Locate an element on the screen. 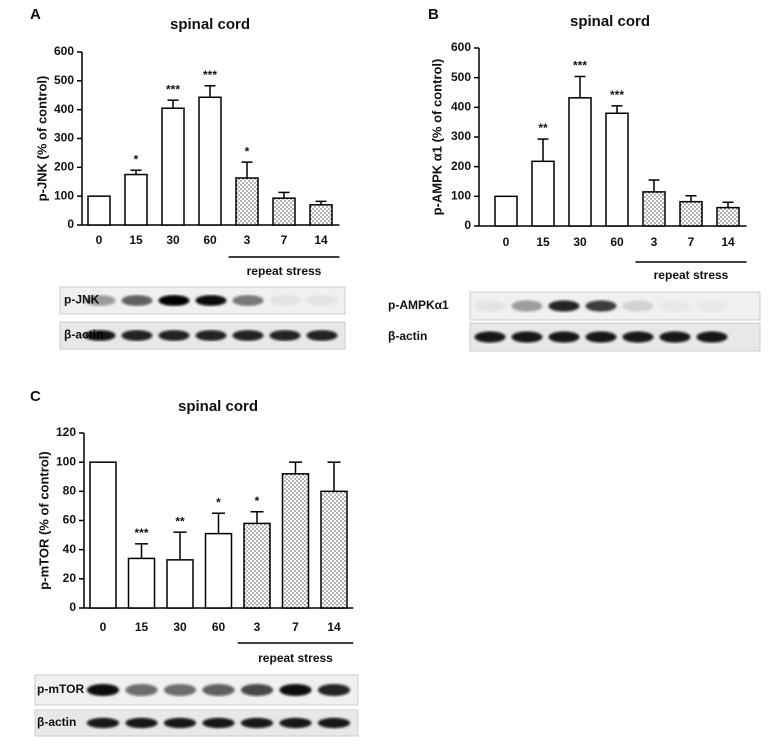  blot-label: p-AMPKα1 is located at coordinates (418, 305).